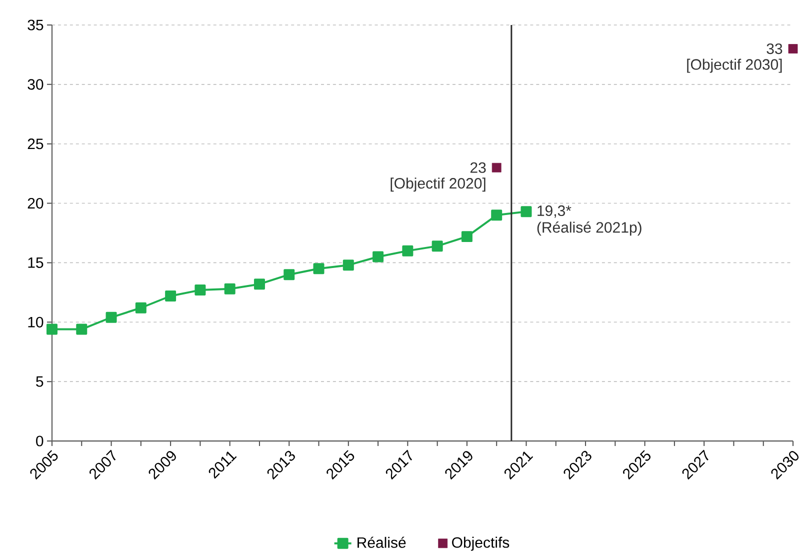 This screenshot has height=554, width=806. Describe the element at coordinates (36, 203) in the screenshot. I see `y-tick-label: 20` at that location.